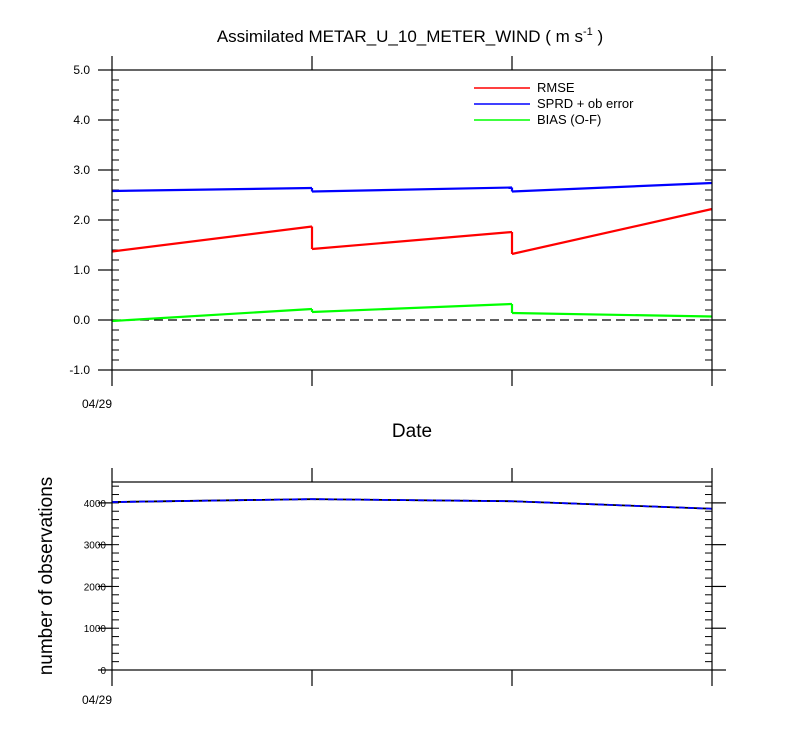 The width and height of the screenshot is (800, 755). I want to click on legend-item-rmse: RMSE, so click(524, 87).